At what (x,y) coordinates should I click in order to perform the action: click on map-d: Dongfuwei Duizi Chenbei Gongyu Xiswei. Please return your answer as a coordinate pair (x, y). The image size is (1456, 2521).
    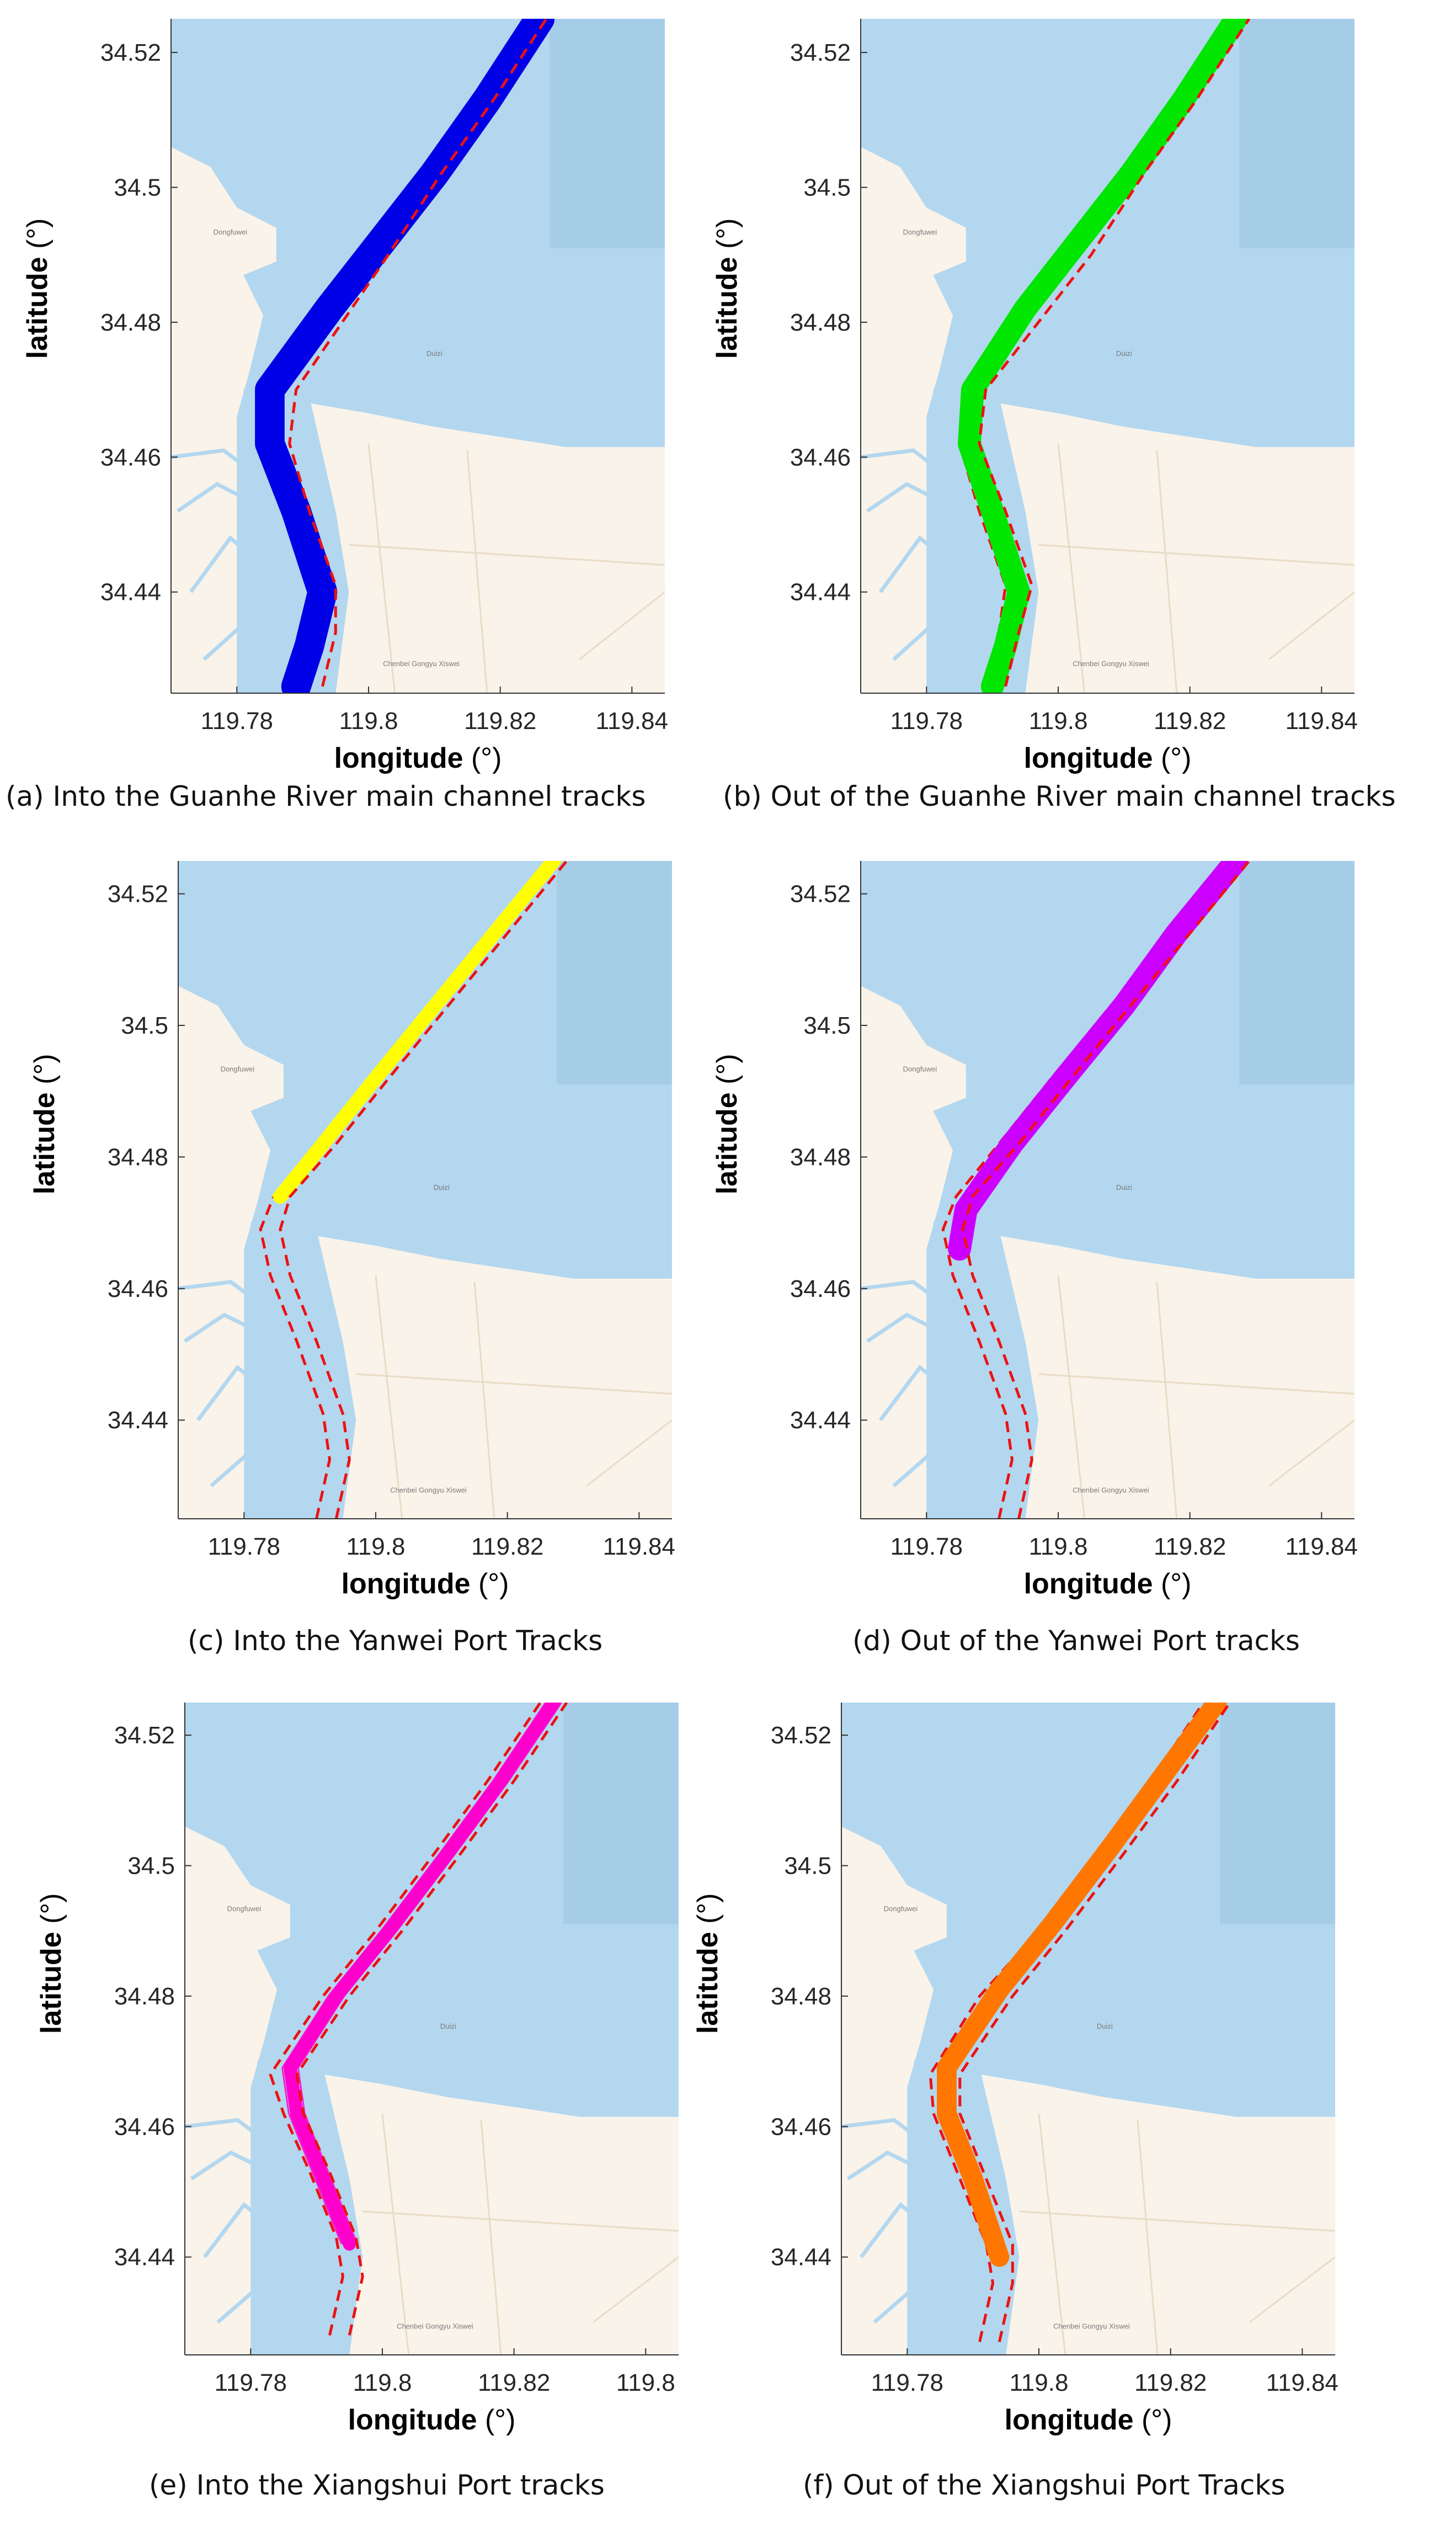
    Looking at the image, I should click on (1107, 1190).